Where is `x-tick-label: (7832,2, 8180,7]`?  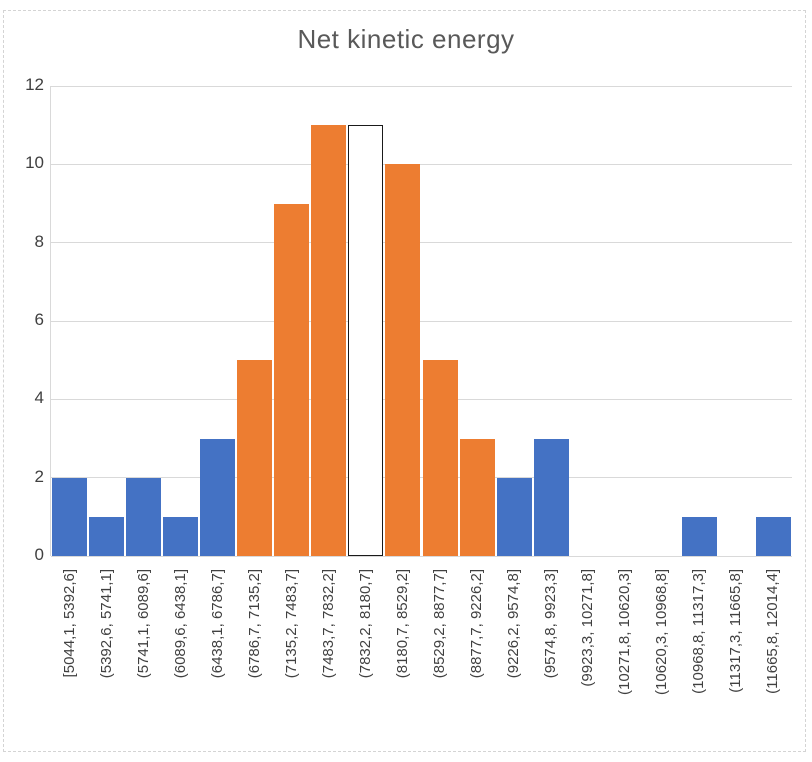 x-tick-label: (7832,2, 8180,7] is located at coordinates (365, 624).